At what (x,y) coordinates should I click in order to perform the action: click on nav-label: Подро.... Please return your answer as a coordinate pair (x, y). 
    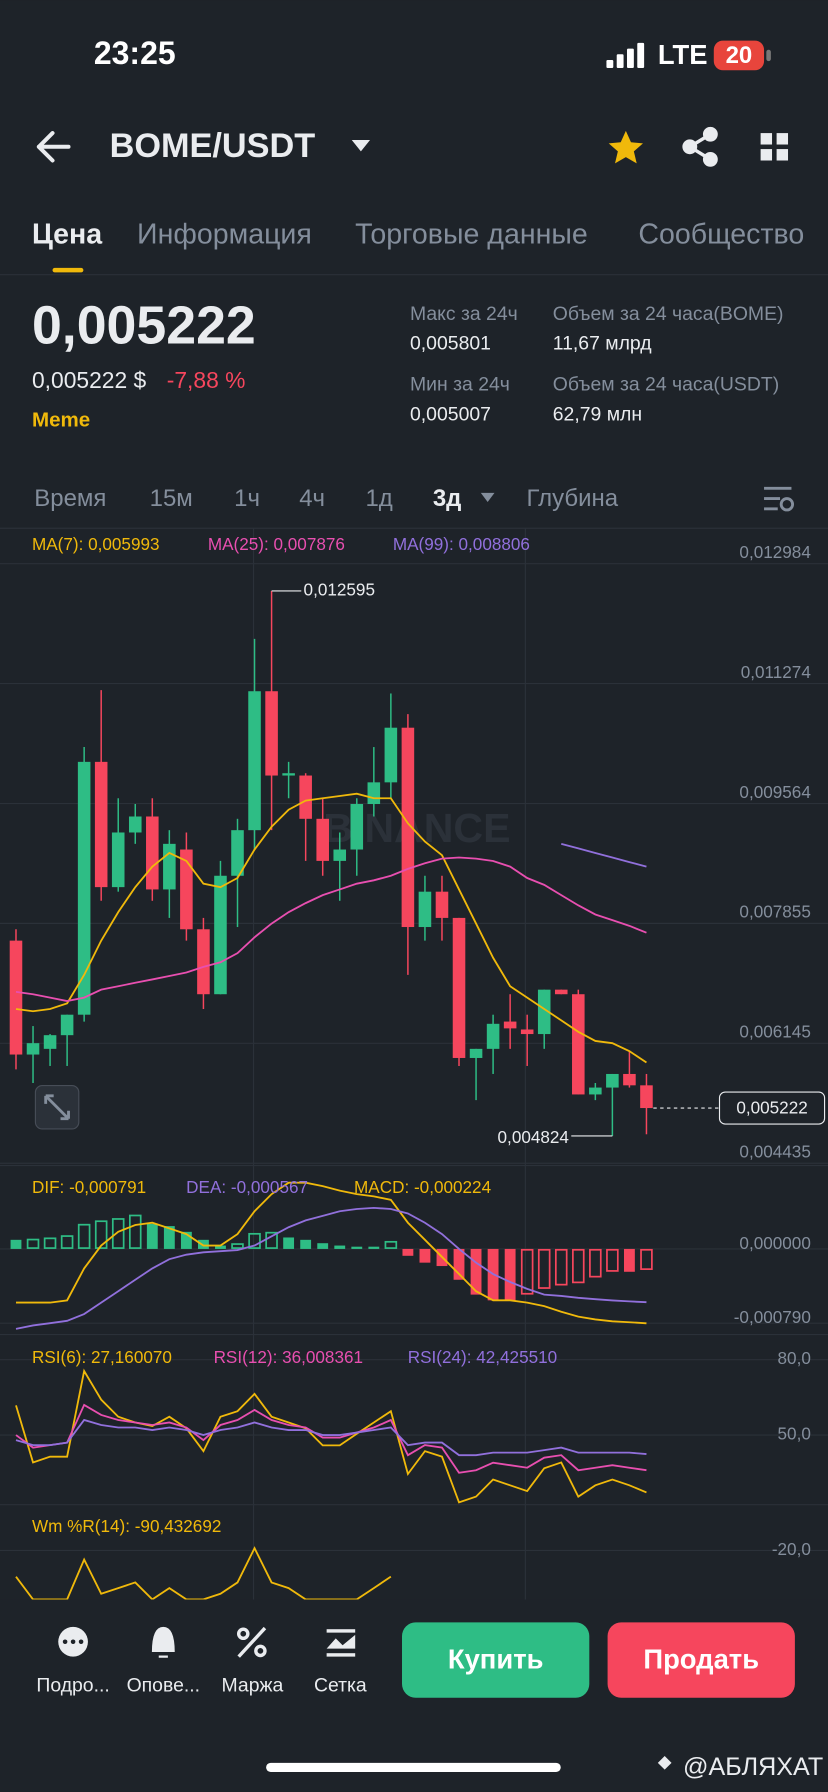
    Looking at the image, I should click on (72, 1685).